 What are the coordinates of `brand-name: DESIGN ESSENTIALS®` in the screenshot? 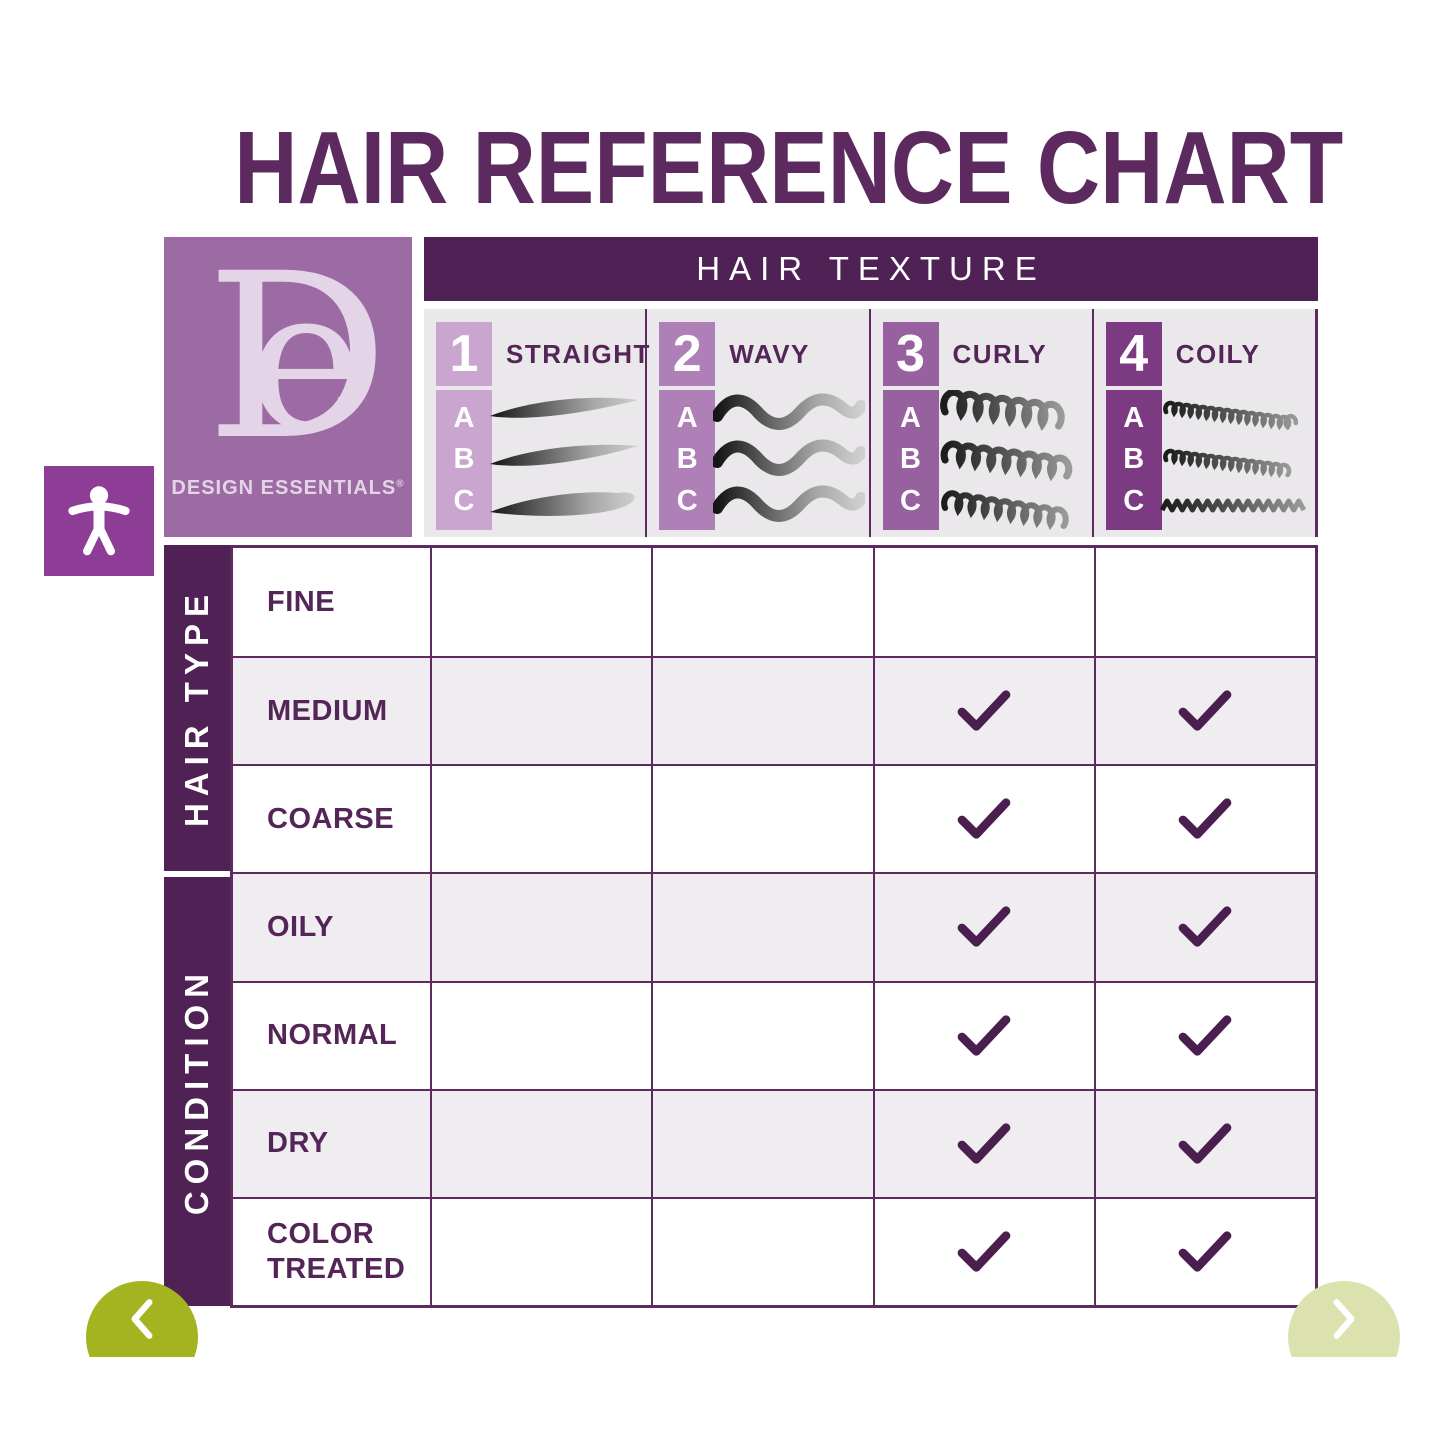 It's located at (288, 488).